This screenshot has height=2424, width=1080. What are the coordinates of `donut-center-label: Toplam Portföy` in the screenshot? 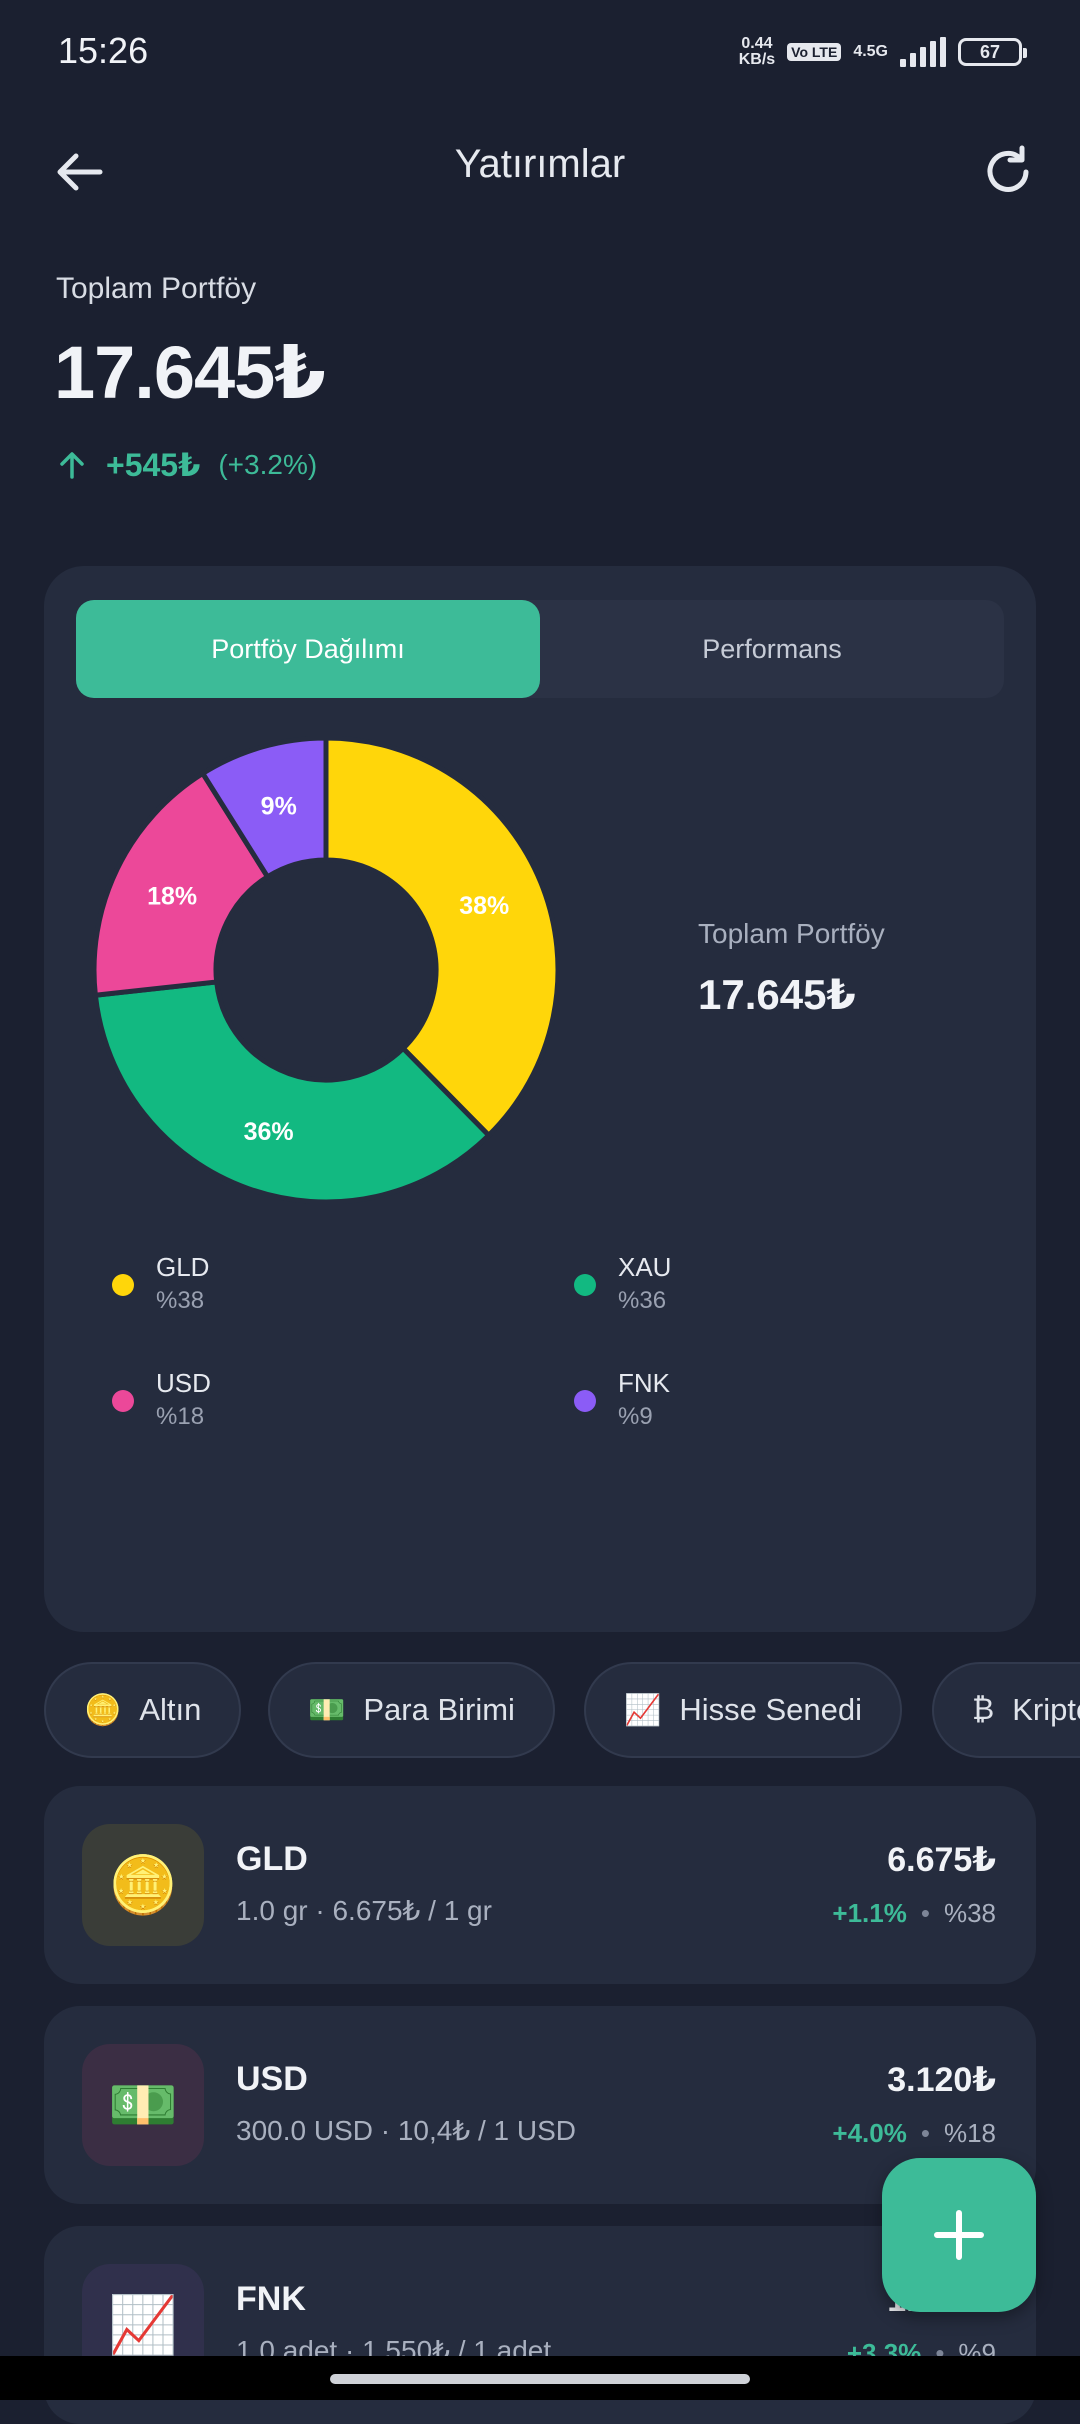 It's located at (791, 933).